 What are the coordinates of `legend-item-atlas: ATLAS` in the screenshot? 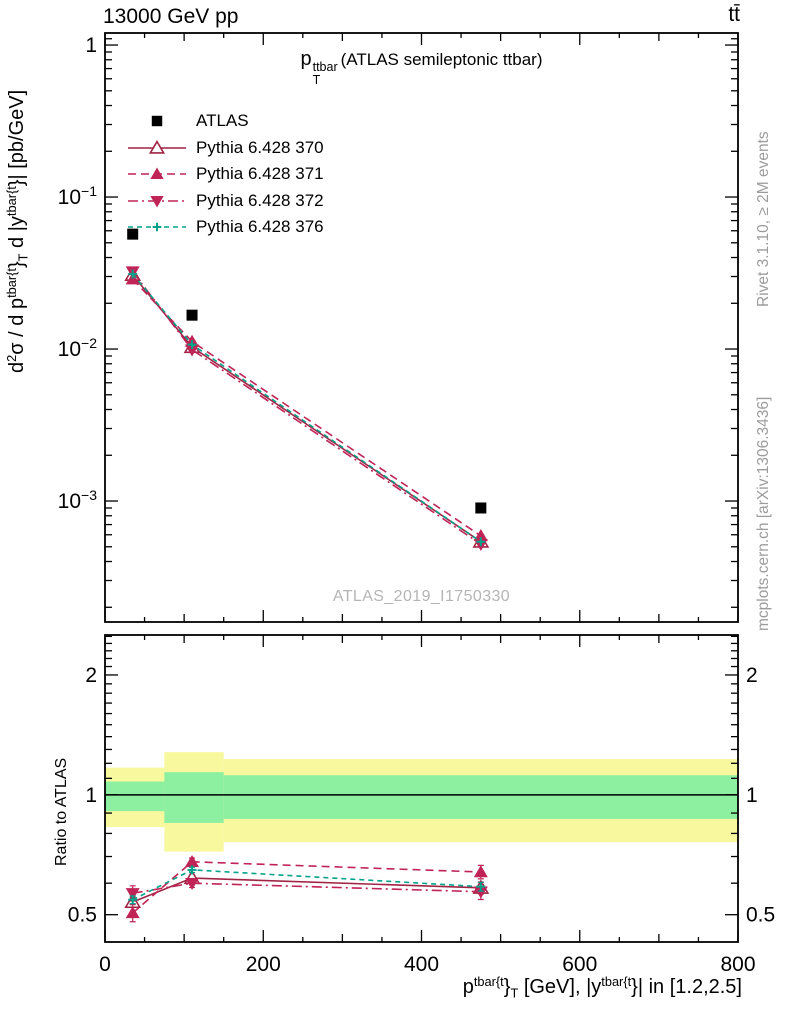 It's located at (226, 121).